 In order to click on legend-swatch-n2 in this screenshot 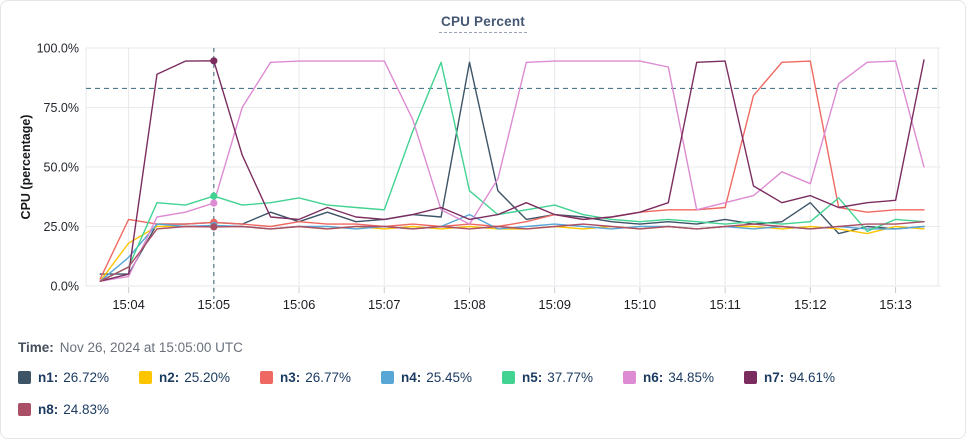, I will do `click(145, 377)`.